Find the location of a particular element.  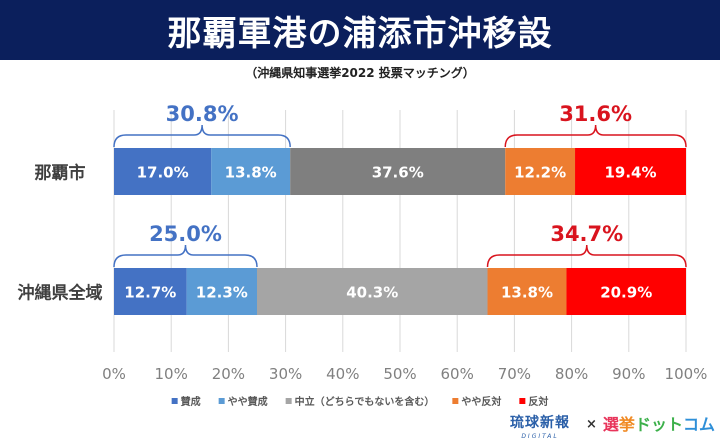

bar-data-label: 17.0% is located at coordinates (163, 173).